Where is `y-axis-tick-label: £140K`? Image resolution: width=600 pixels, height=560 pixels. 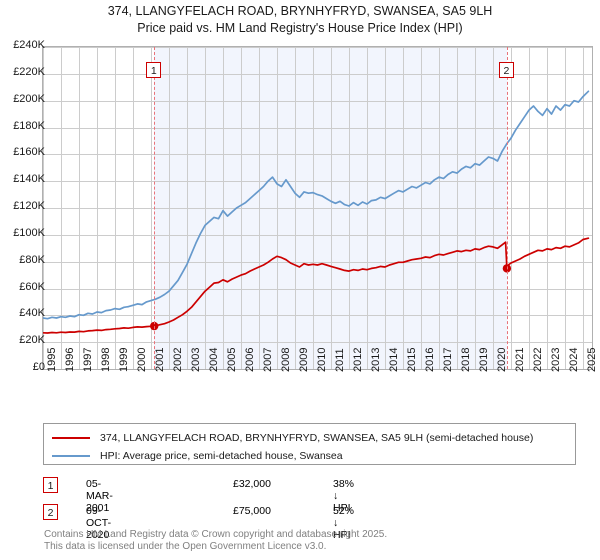 y-axis-tick-label: £140K is located at coordinates (29, 179).